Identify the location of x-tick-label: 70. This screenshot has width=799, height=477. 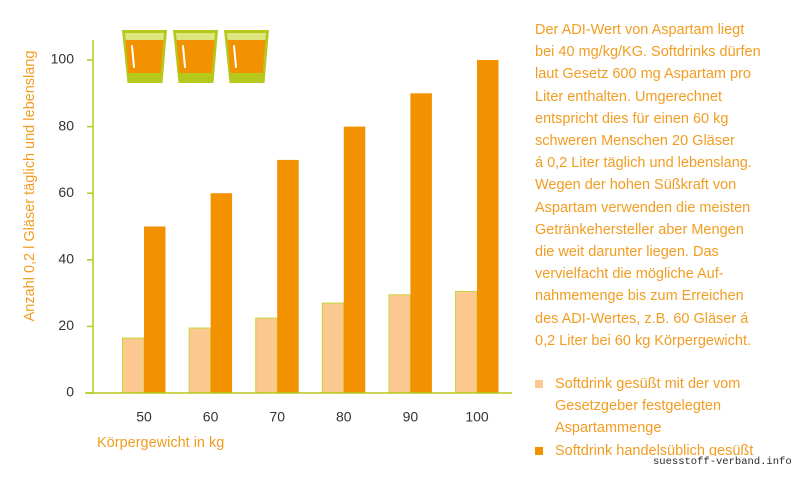
(277, 417).